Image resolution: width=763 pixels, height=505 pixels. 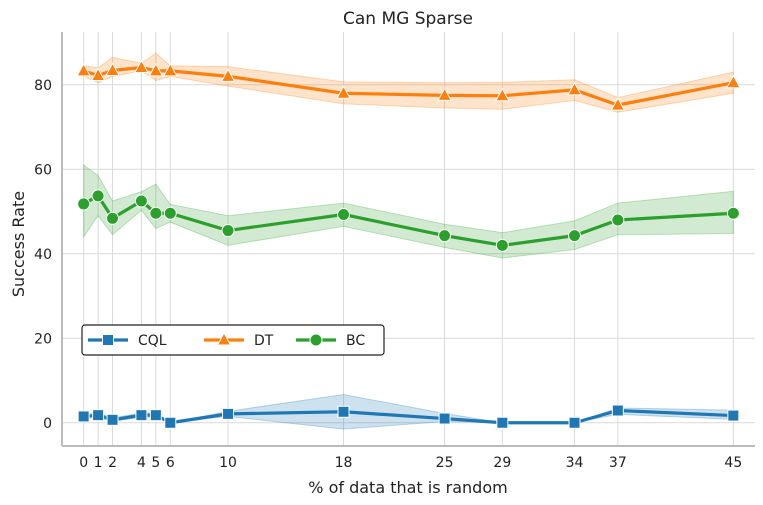 What do you see at coordinates (43, 170) in the screenshot?
I see `y-tick-label: 60` at bounding box center [43, 170].